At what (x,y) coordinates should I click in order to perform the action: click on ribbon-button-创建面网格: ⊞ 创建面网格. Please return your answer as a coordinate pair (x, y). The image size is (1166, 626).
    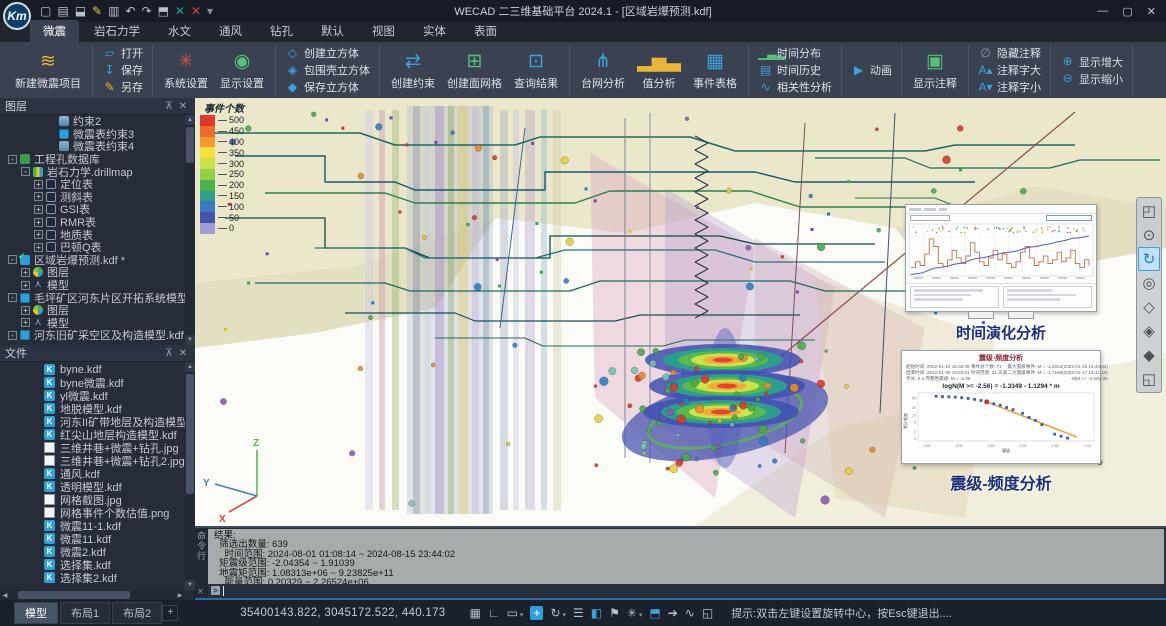
    Looking at the image, I should click on (474, 70).